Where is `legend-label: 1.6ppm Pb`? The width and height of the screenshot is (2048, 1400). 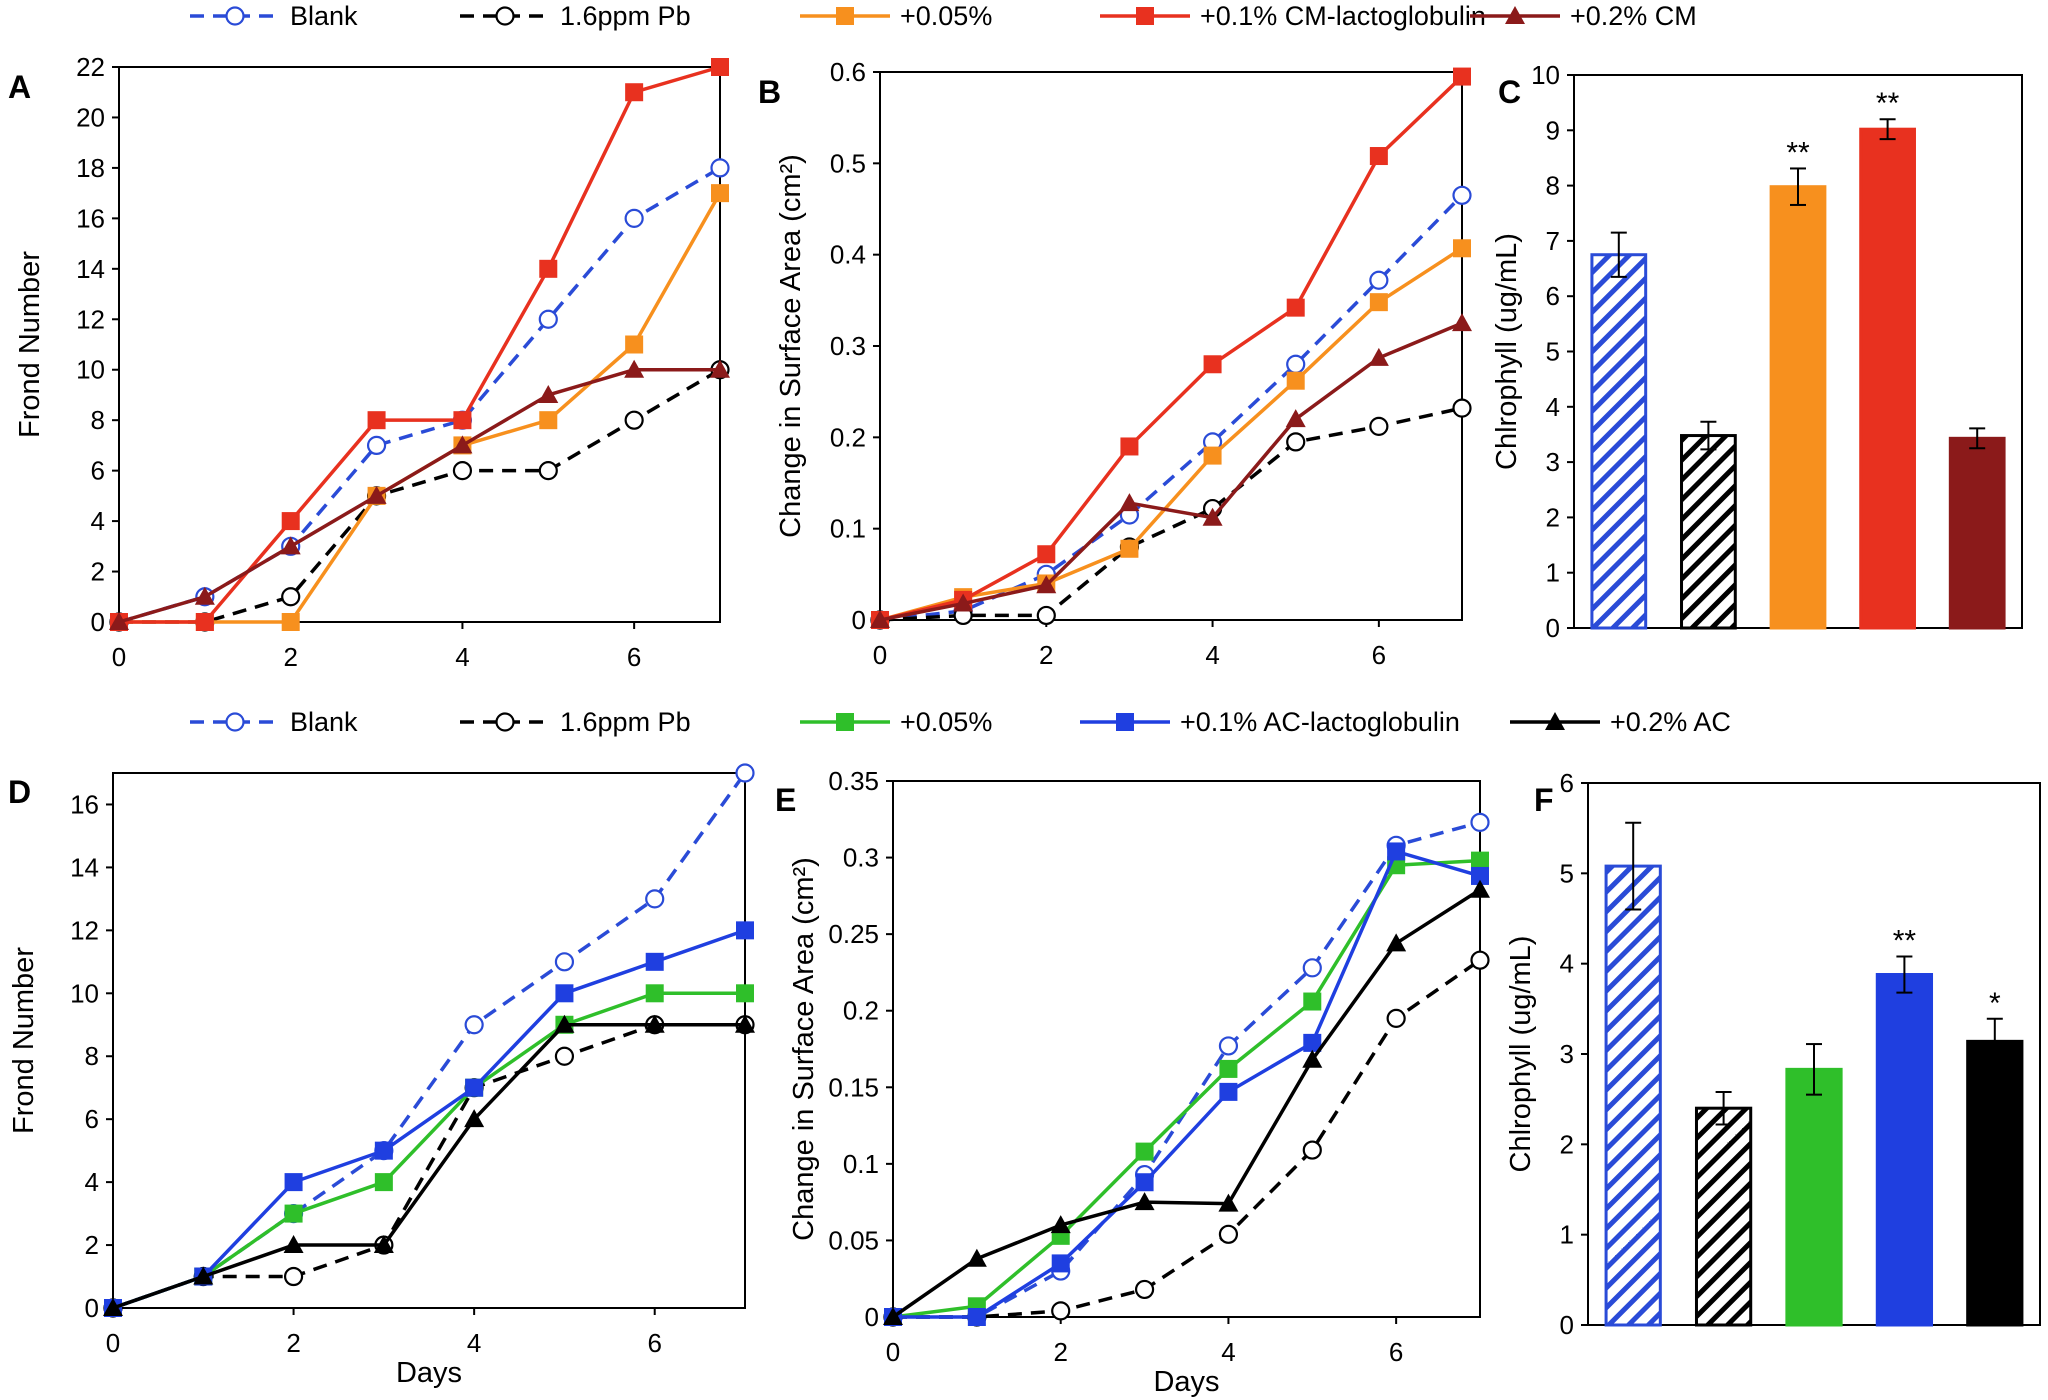
legend-label: 1.6ppm Pb is located at coordinates (625, 722).